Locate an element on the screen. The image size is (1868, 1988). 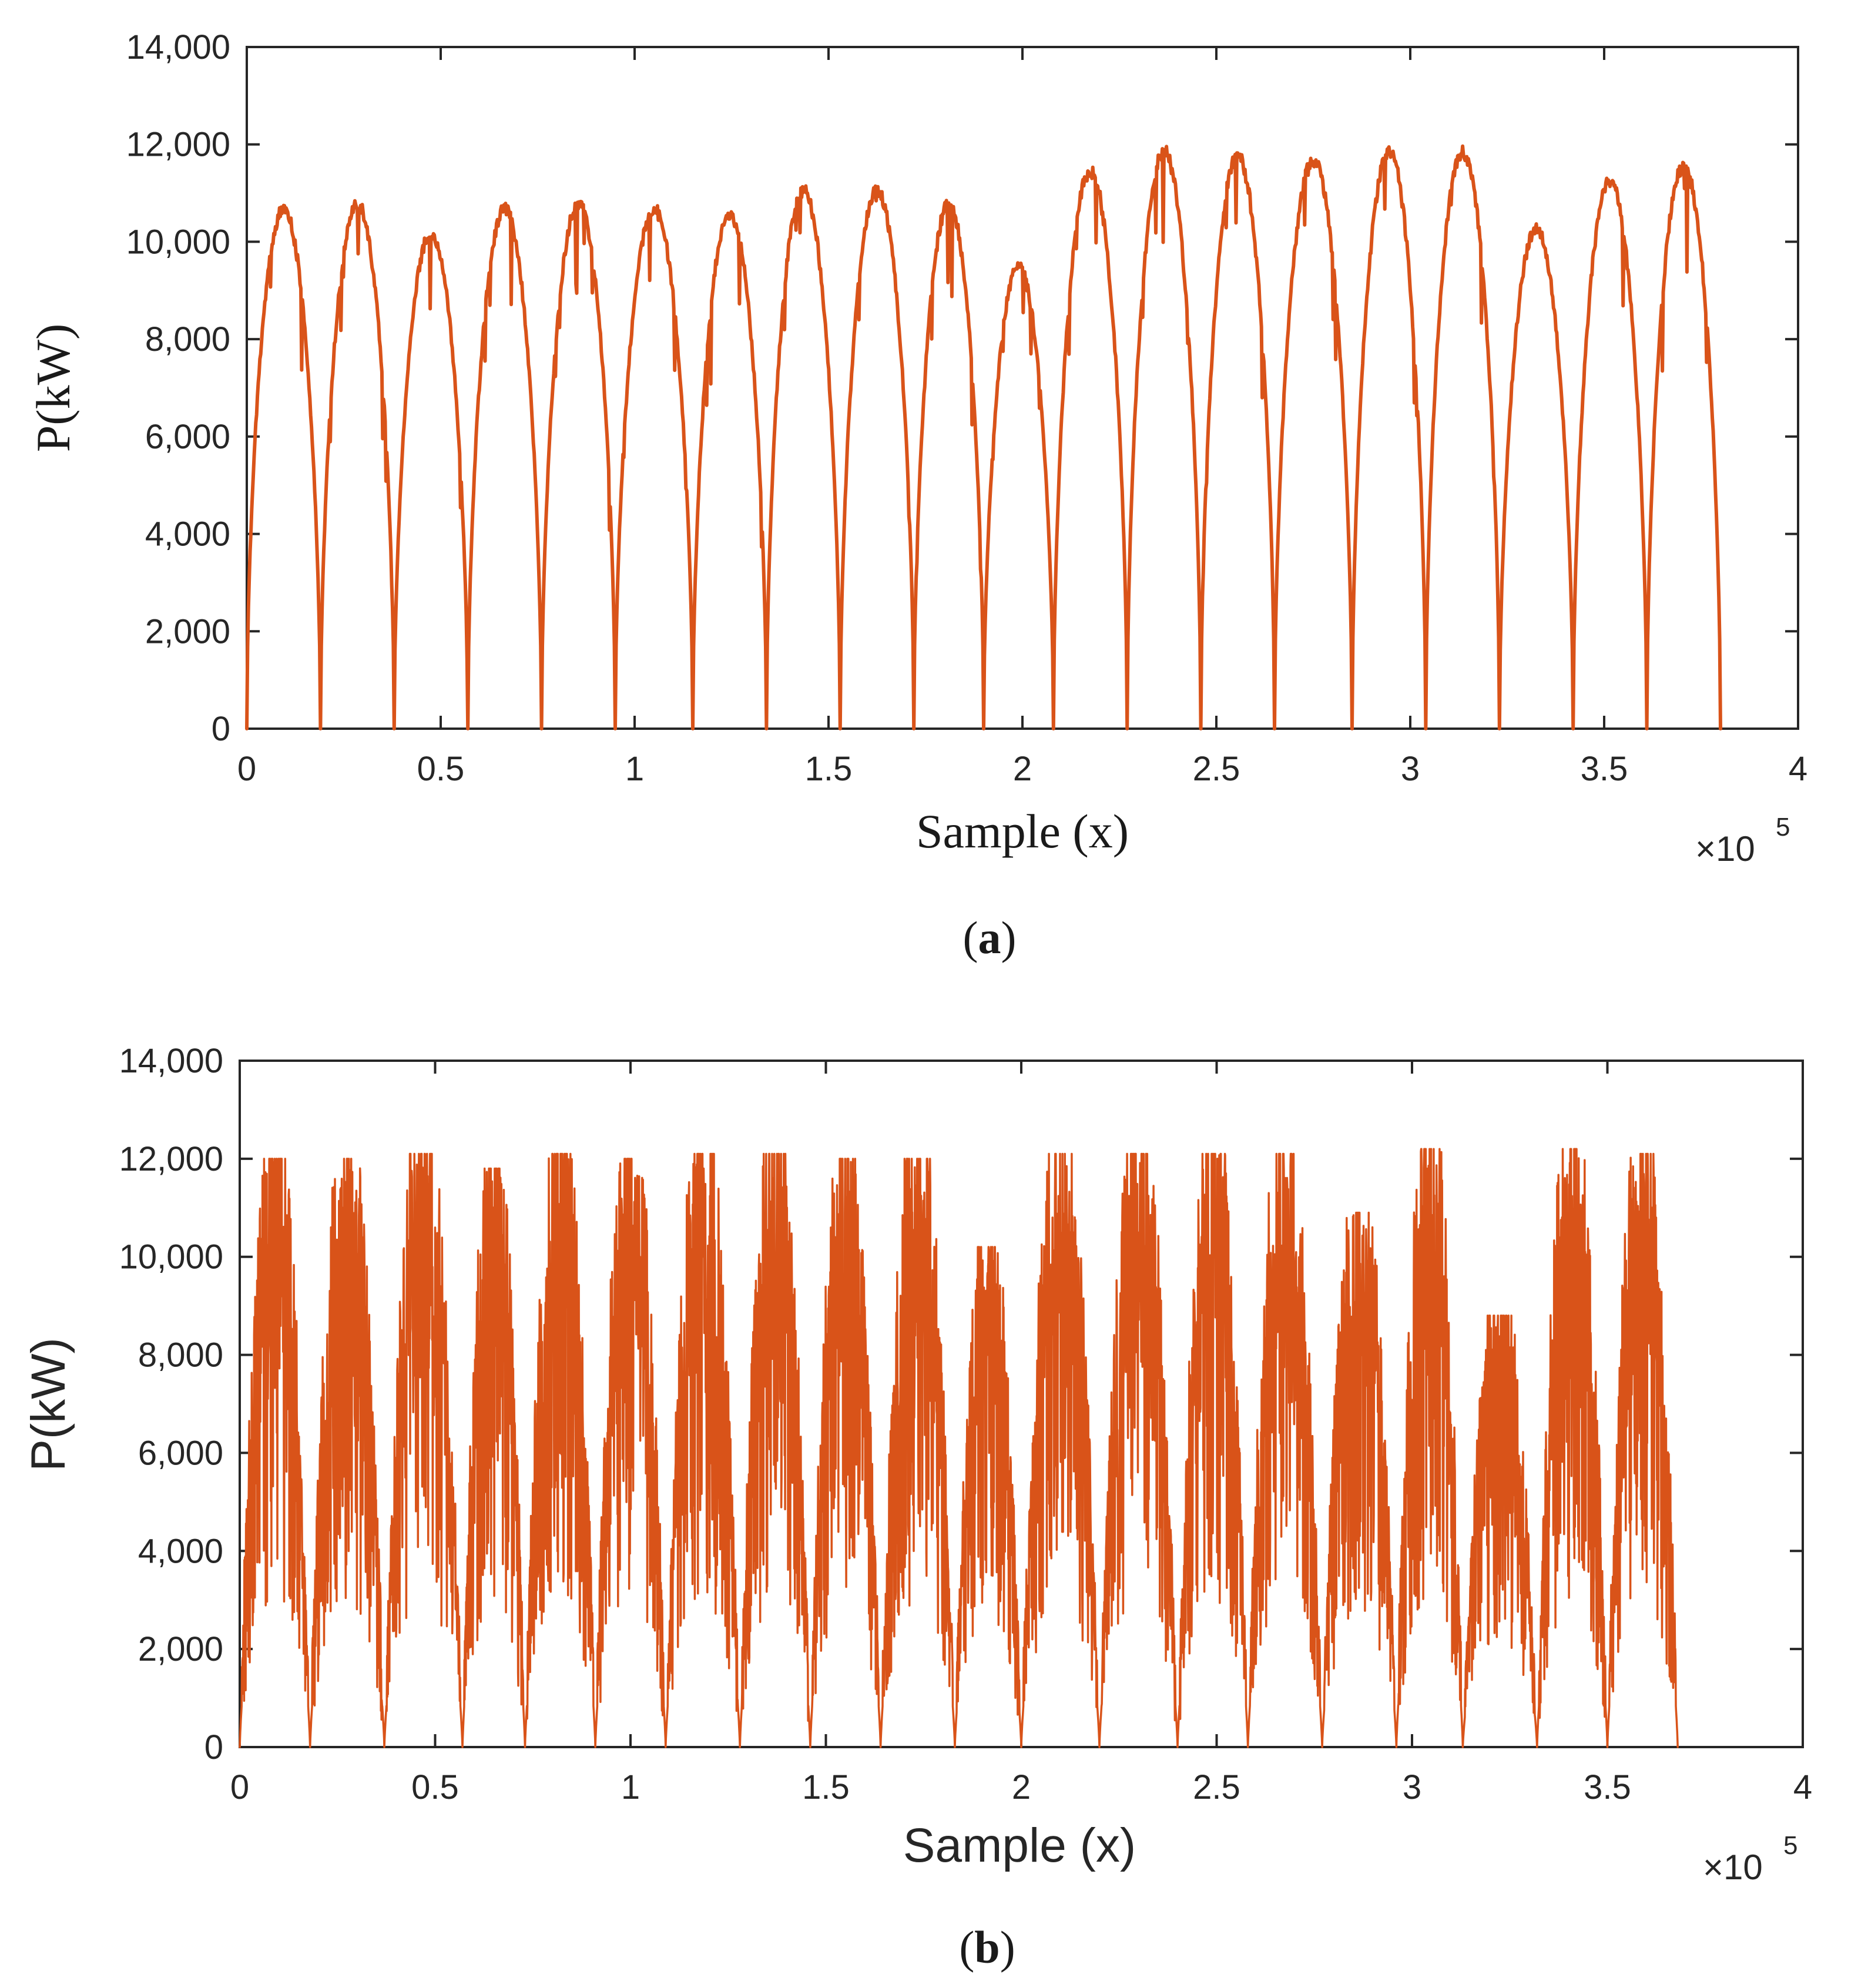
svg-text: (b) is located at coordinates (987, 1947).